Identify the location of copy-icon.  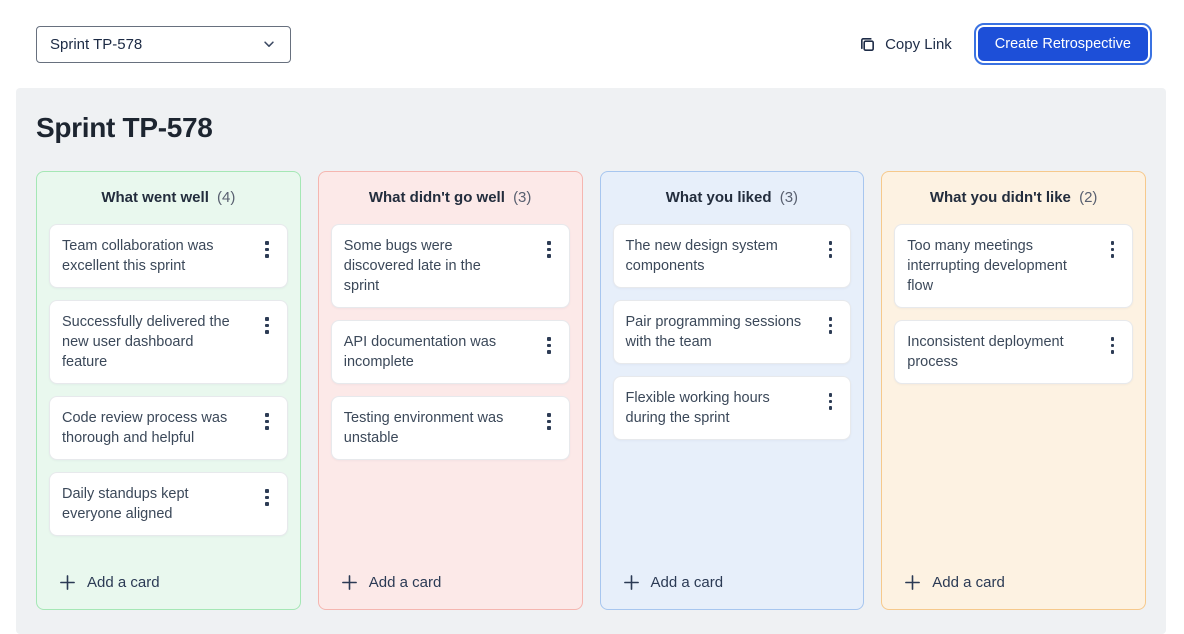
(868, 44).